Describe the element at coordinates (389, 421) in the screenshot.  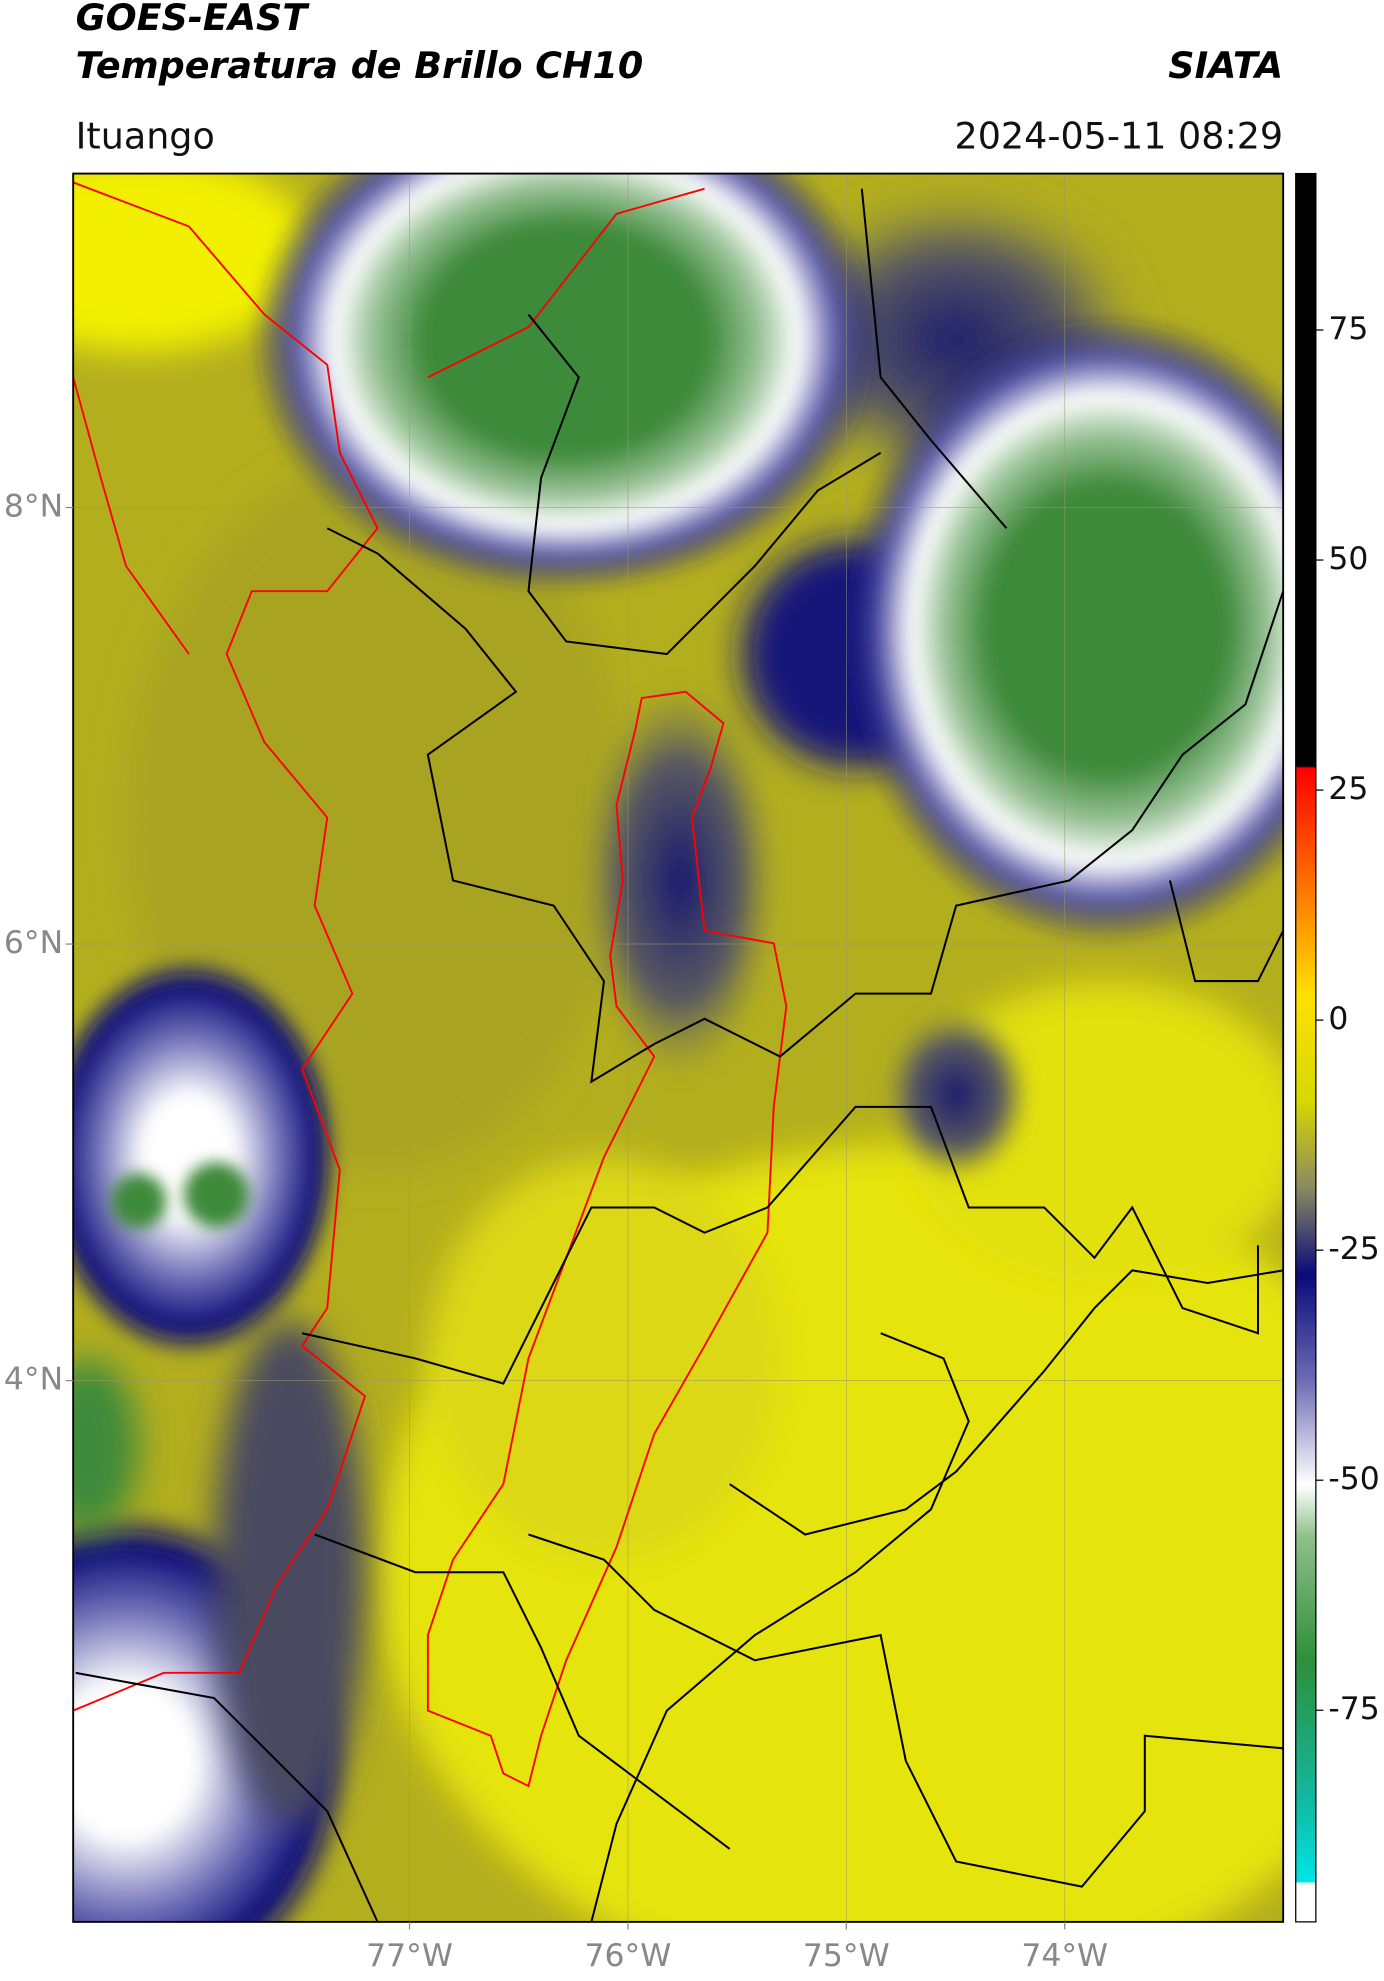
I see `coastline` at that location.